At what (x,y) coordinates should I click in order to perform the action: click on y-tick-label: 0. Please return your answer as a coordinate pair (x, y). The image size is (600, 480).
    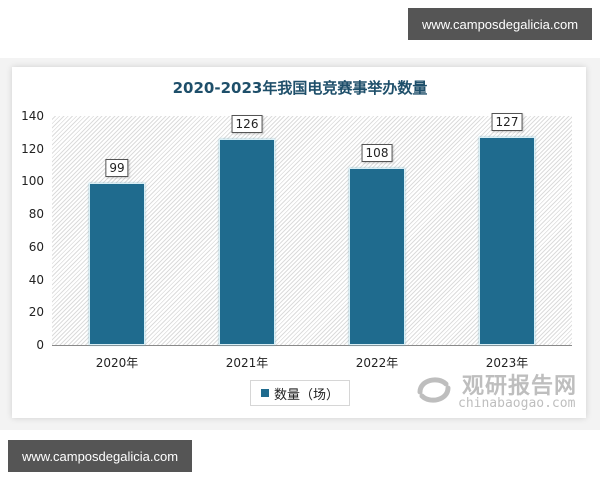
    Looking at the image, I should click on (40, 345).